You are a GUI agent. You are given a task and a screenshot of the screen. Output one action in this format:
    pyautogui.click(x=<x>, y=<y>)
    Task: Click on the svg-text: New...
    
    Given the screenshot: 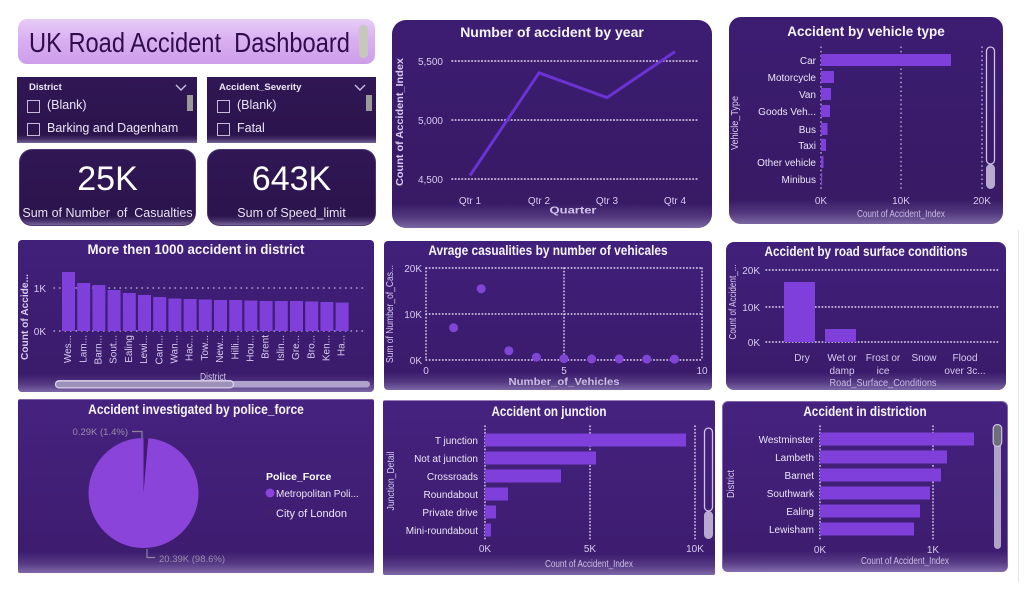 What is the action you would take?
    pyautogui.click(x=220, y=349)
    